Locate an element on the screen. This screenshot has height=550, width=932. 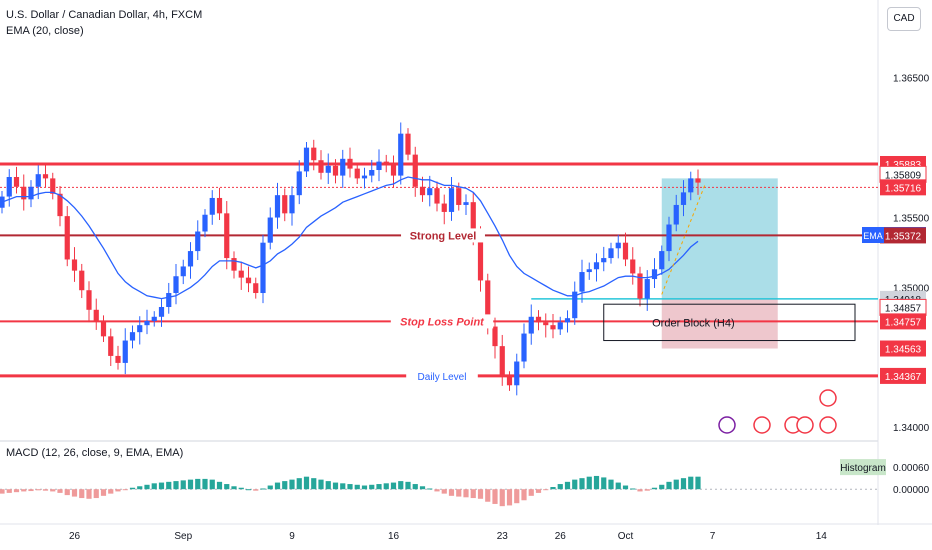
macd-tick-label: 0.00060 is located at coordinates (911, 468).